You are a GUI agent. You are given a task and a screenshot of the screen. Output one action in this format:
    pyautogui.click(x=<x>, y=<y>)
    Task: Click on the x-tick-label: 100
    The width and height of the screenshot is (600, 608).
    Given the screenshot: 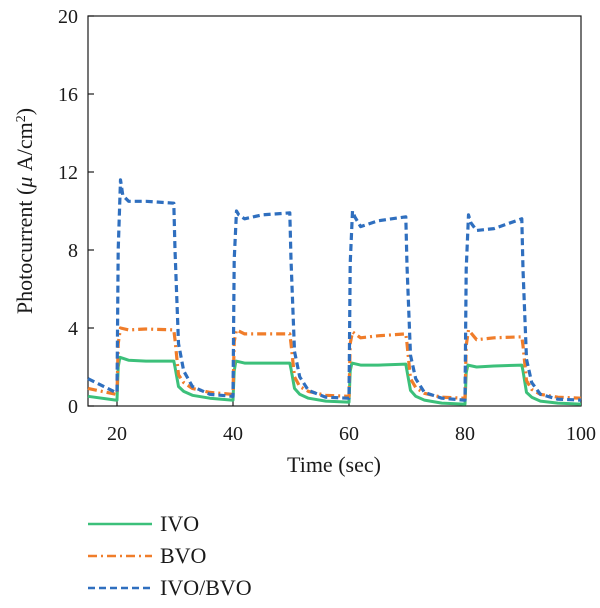 What is the action you would take?
    pyautogui.click(x=581, y=434)
    